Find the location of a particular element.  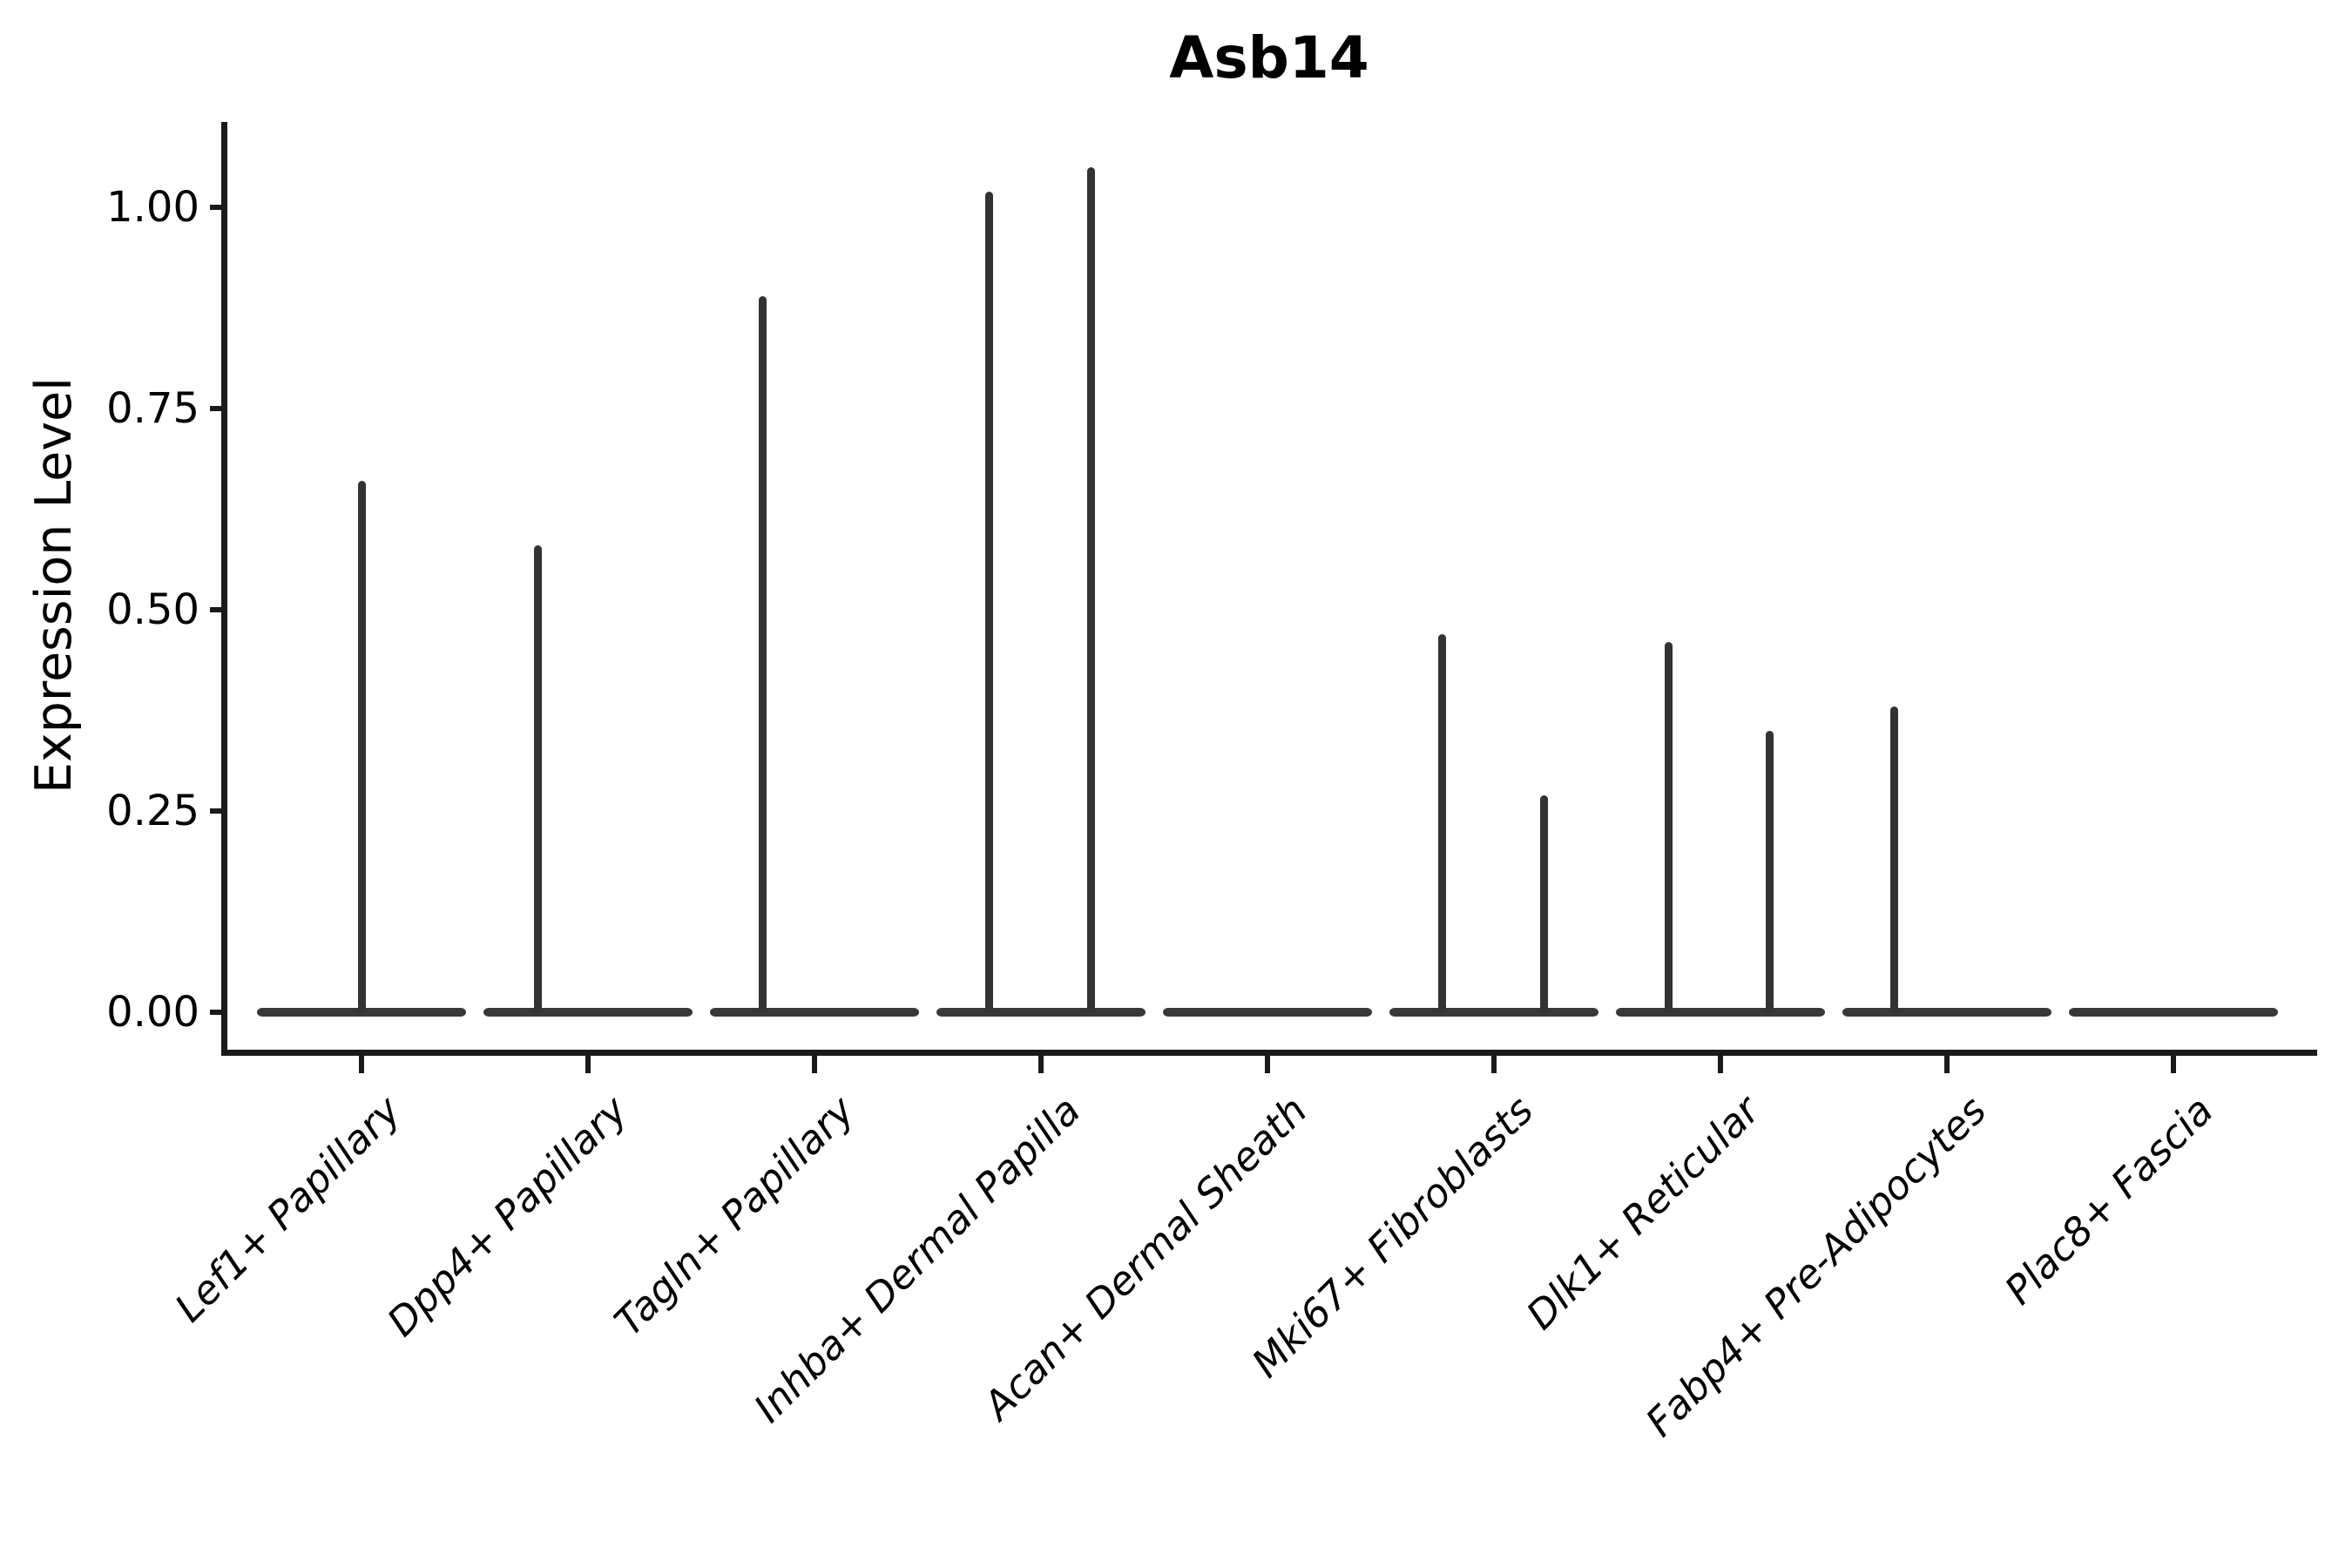

x-tick-label: Lef1+ Papillary is located at coordinates (288, 1209).